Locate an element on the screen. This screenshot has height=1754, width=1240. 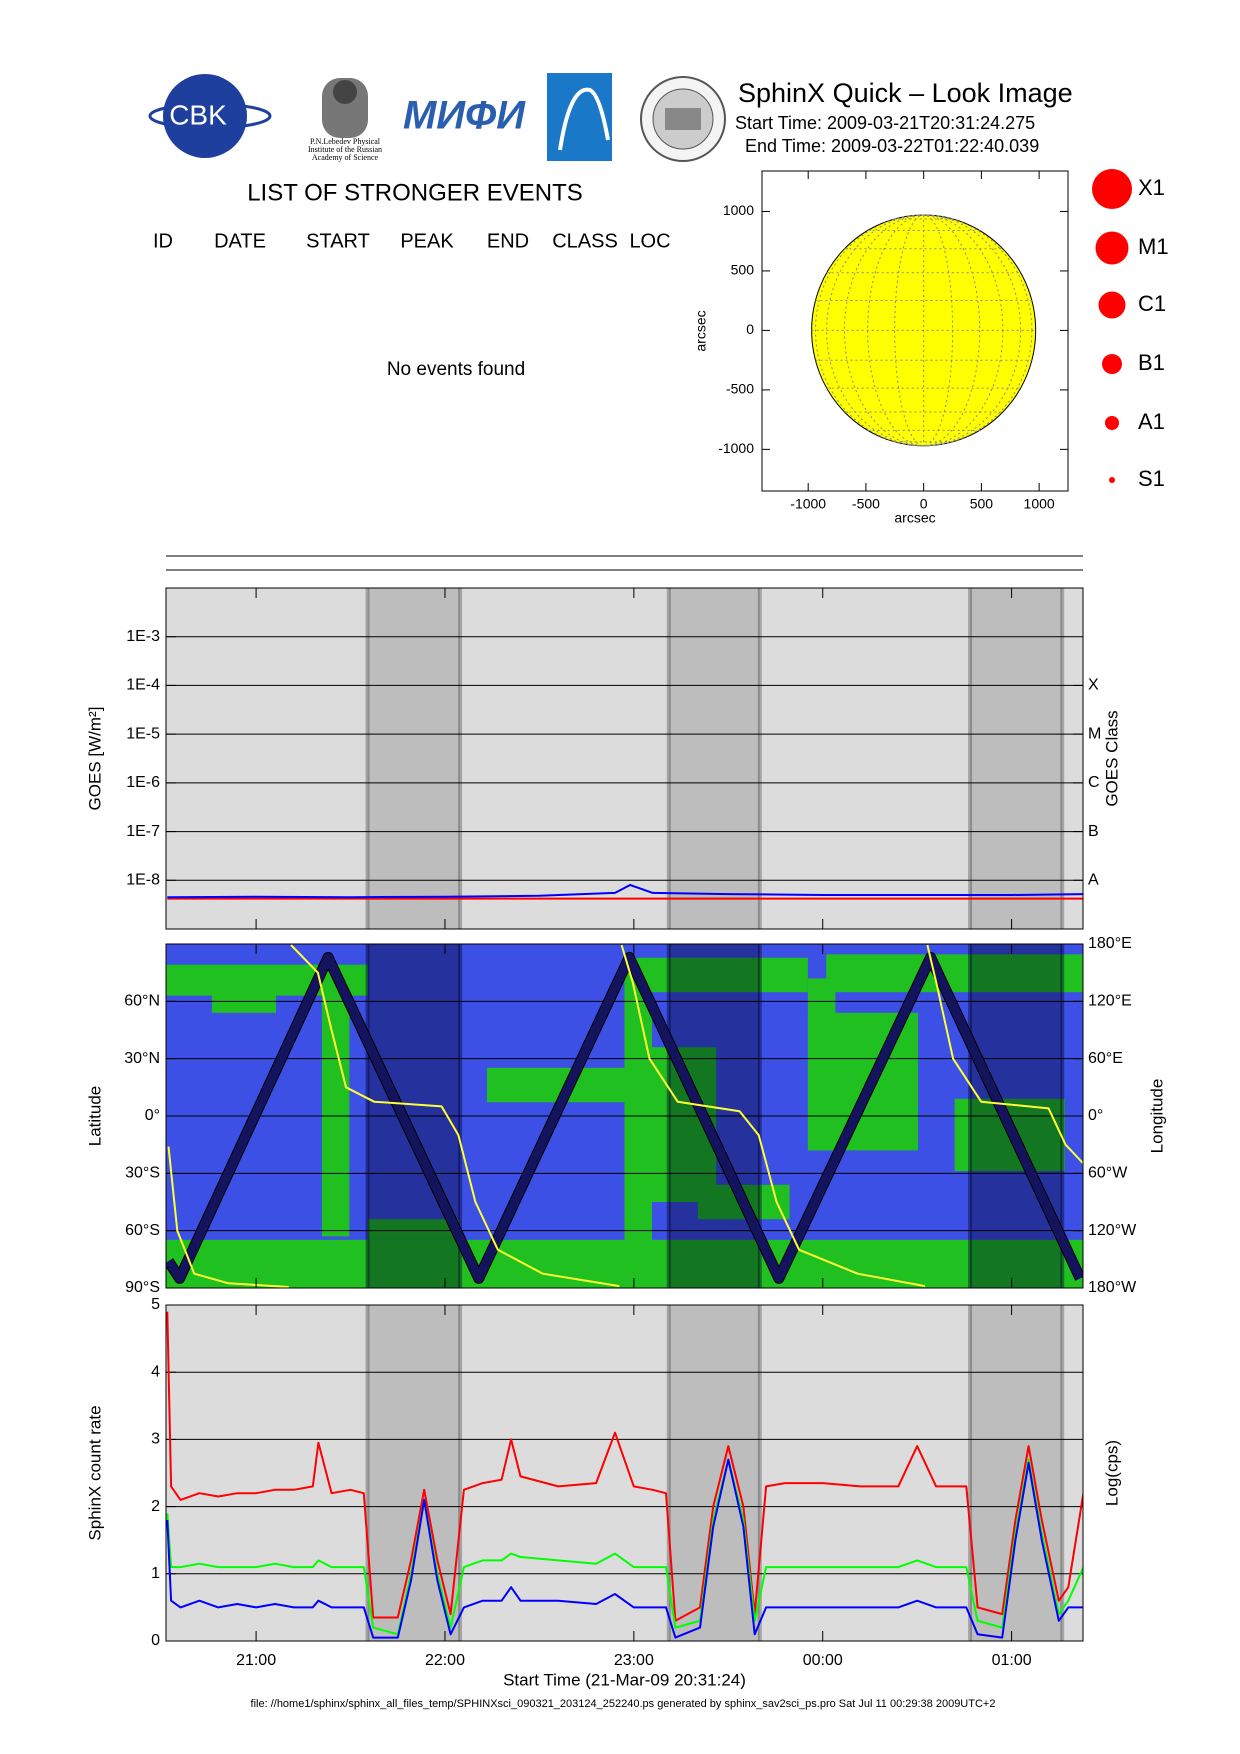
y2-tick-label: B is located at coordinates (1093, 831).